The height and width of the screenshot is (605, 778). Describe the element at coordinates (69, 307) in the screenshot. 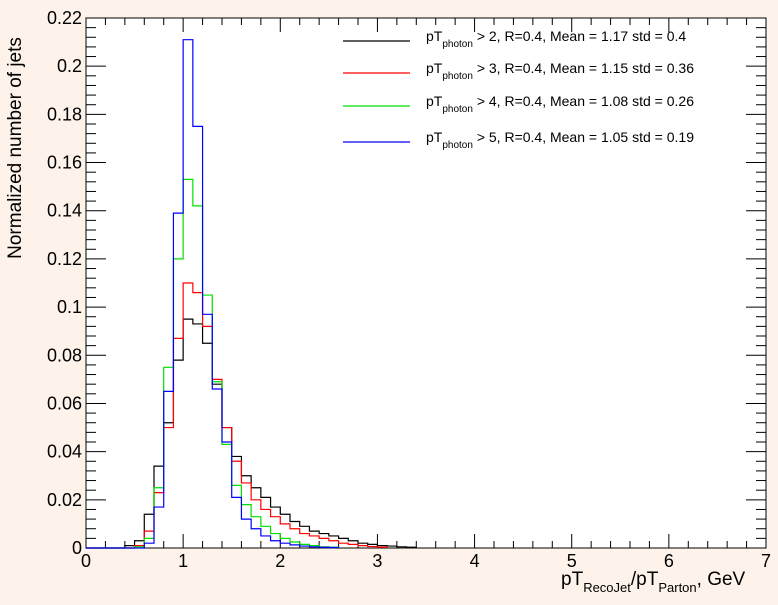

I see `y-tick-label: 0.1` at that location.